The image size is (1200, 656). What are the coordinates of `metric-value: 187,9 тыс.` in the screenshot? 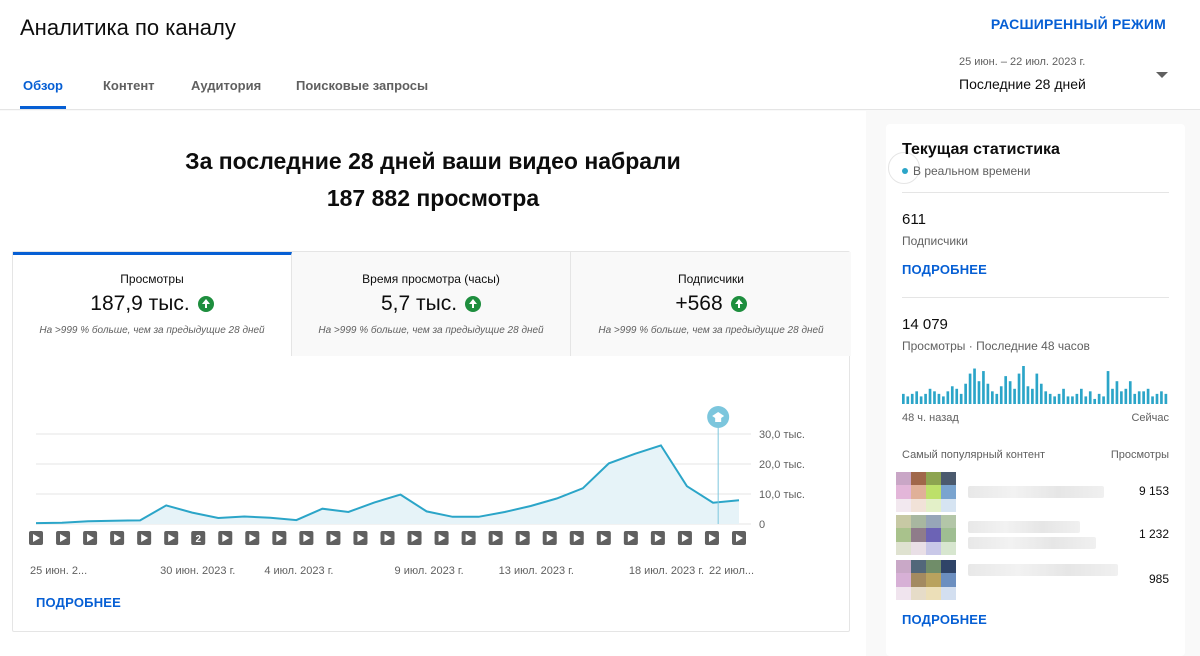 It's located at (140, 303).